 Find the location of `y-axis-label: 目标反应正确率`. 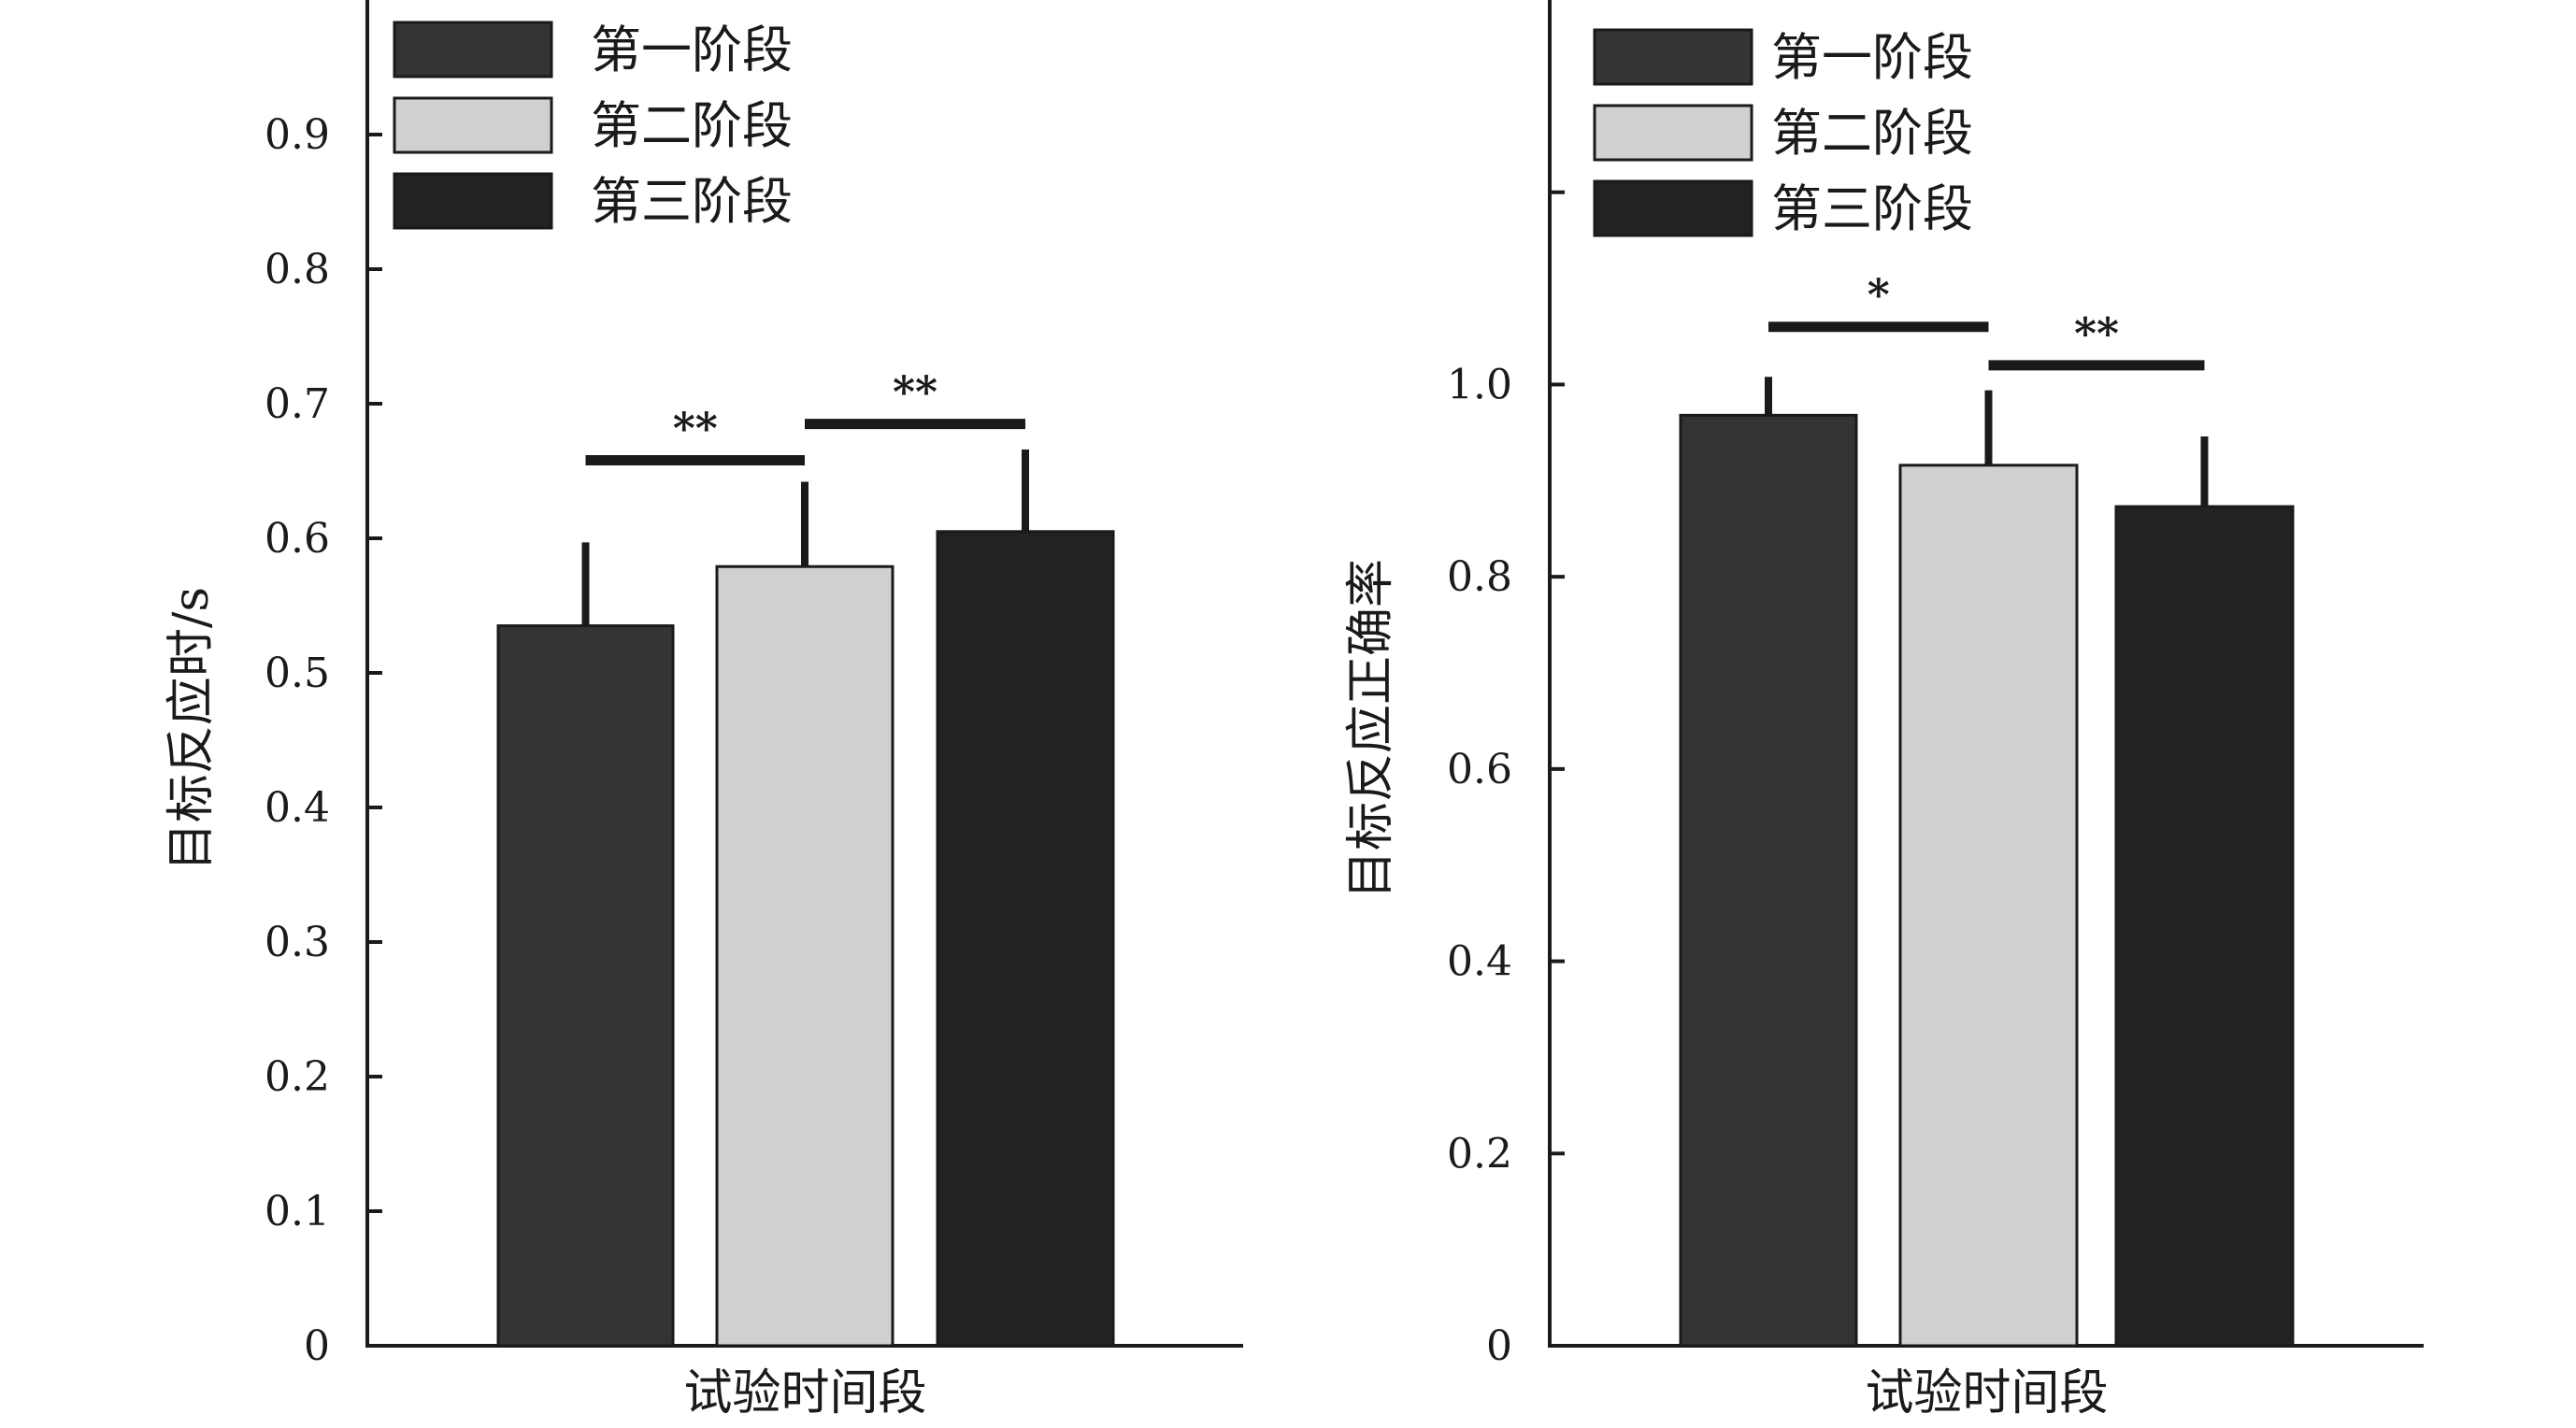

y-axis-label: 目标反应正确率 is located at coordinates (1371, 729).